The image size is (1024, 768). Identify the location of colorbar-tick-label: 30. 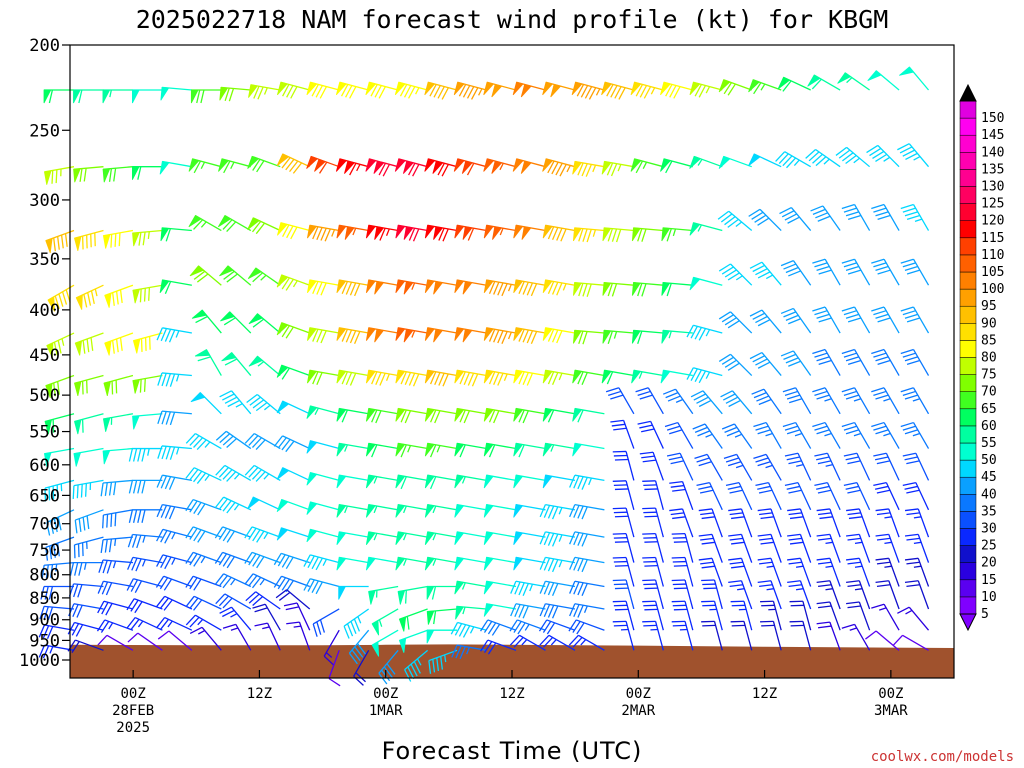
(989, 529).